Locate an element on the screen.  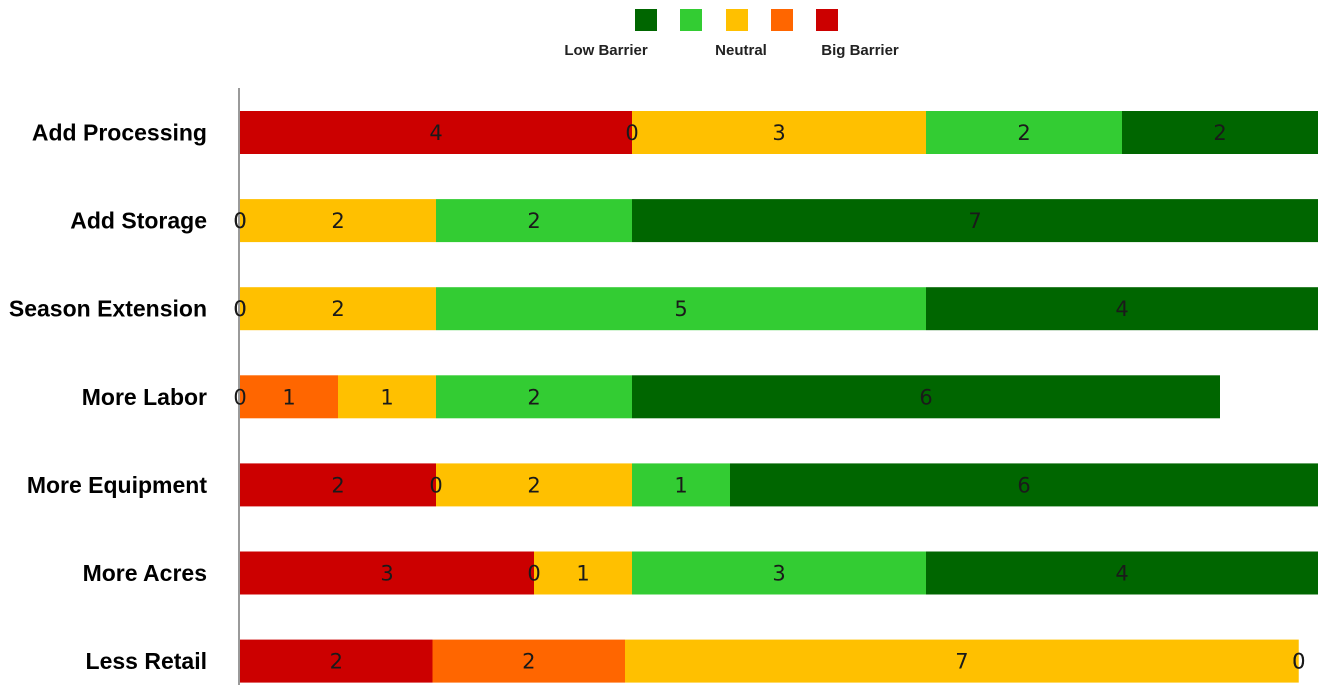
data-label-season-extension-s3: 2 is located at coordinates (337, 309).